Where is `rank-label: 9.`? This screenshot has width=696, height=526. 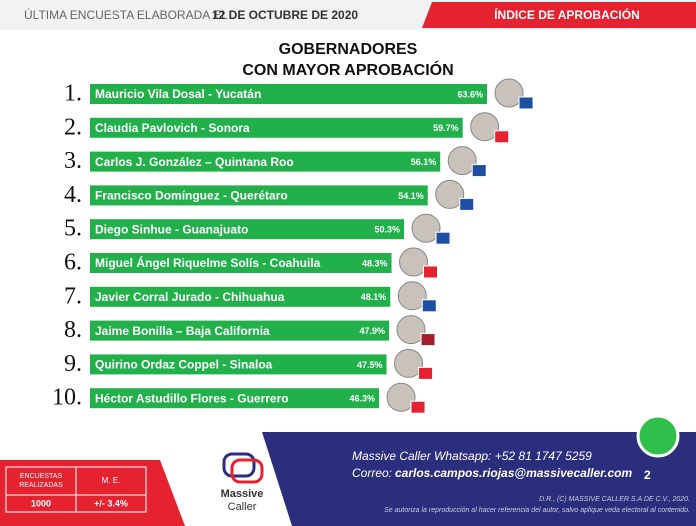 rank-label: 9. is located at coordinates (73, 364).